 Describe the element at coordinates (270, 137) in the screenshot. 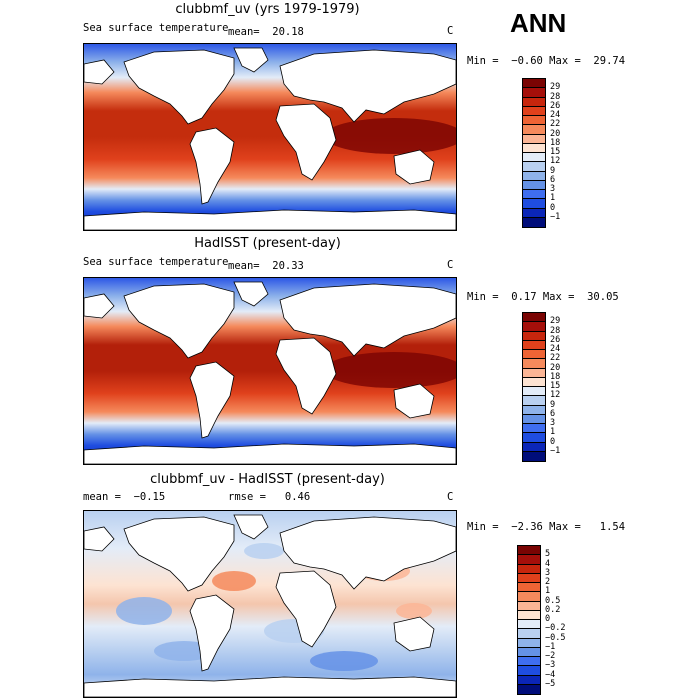

I see `panel-1-map` at that location.